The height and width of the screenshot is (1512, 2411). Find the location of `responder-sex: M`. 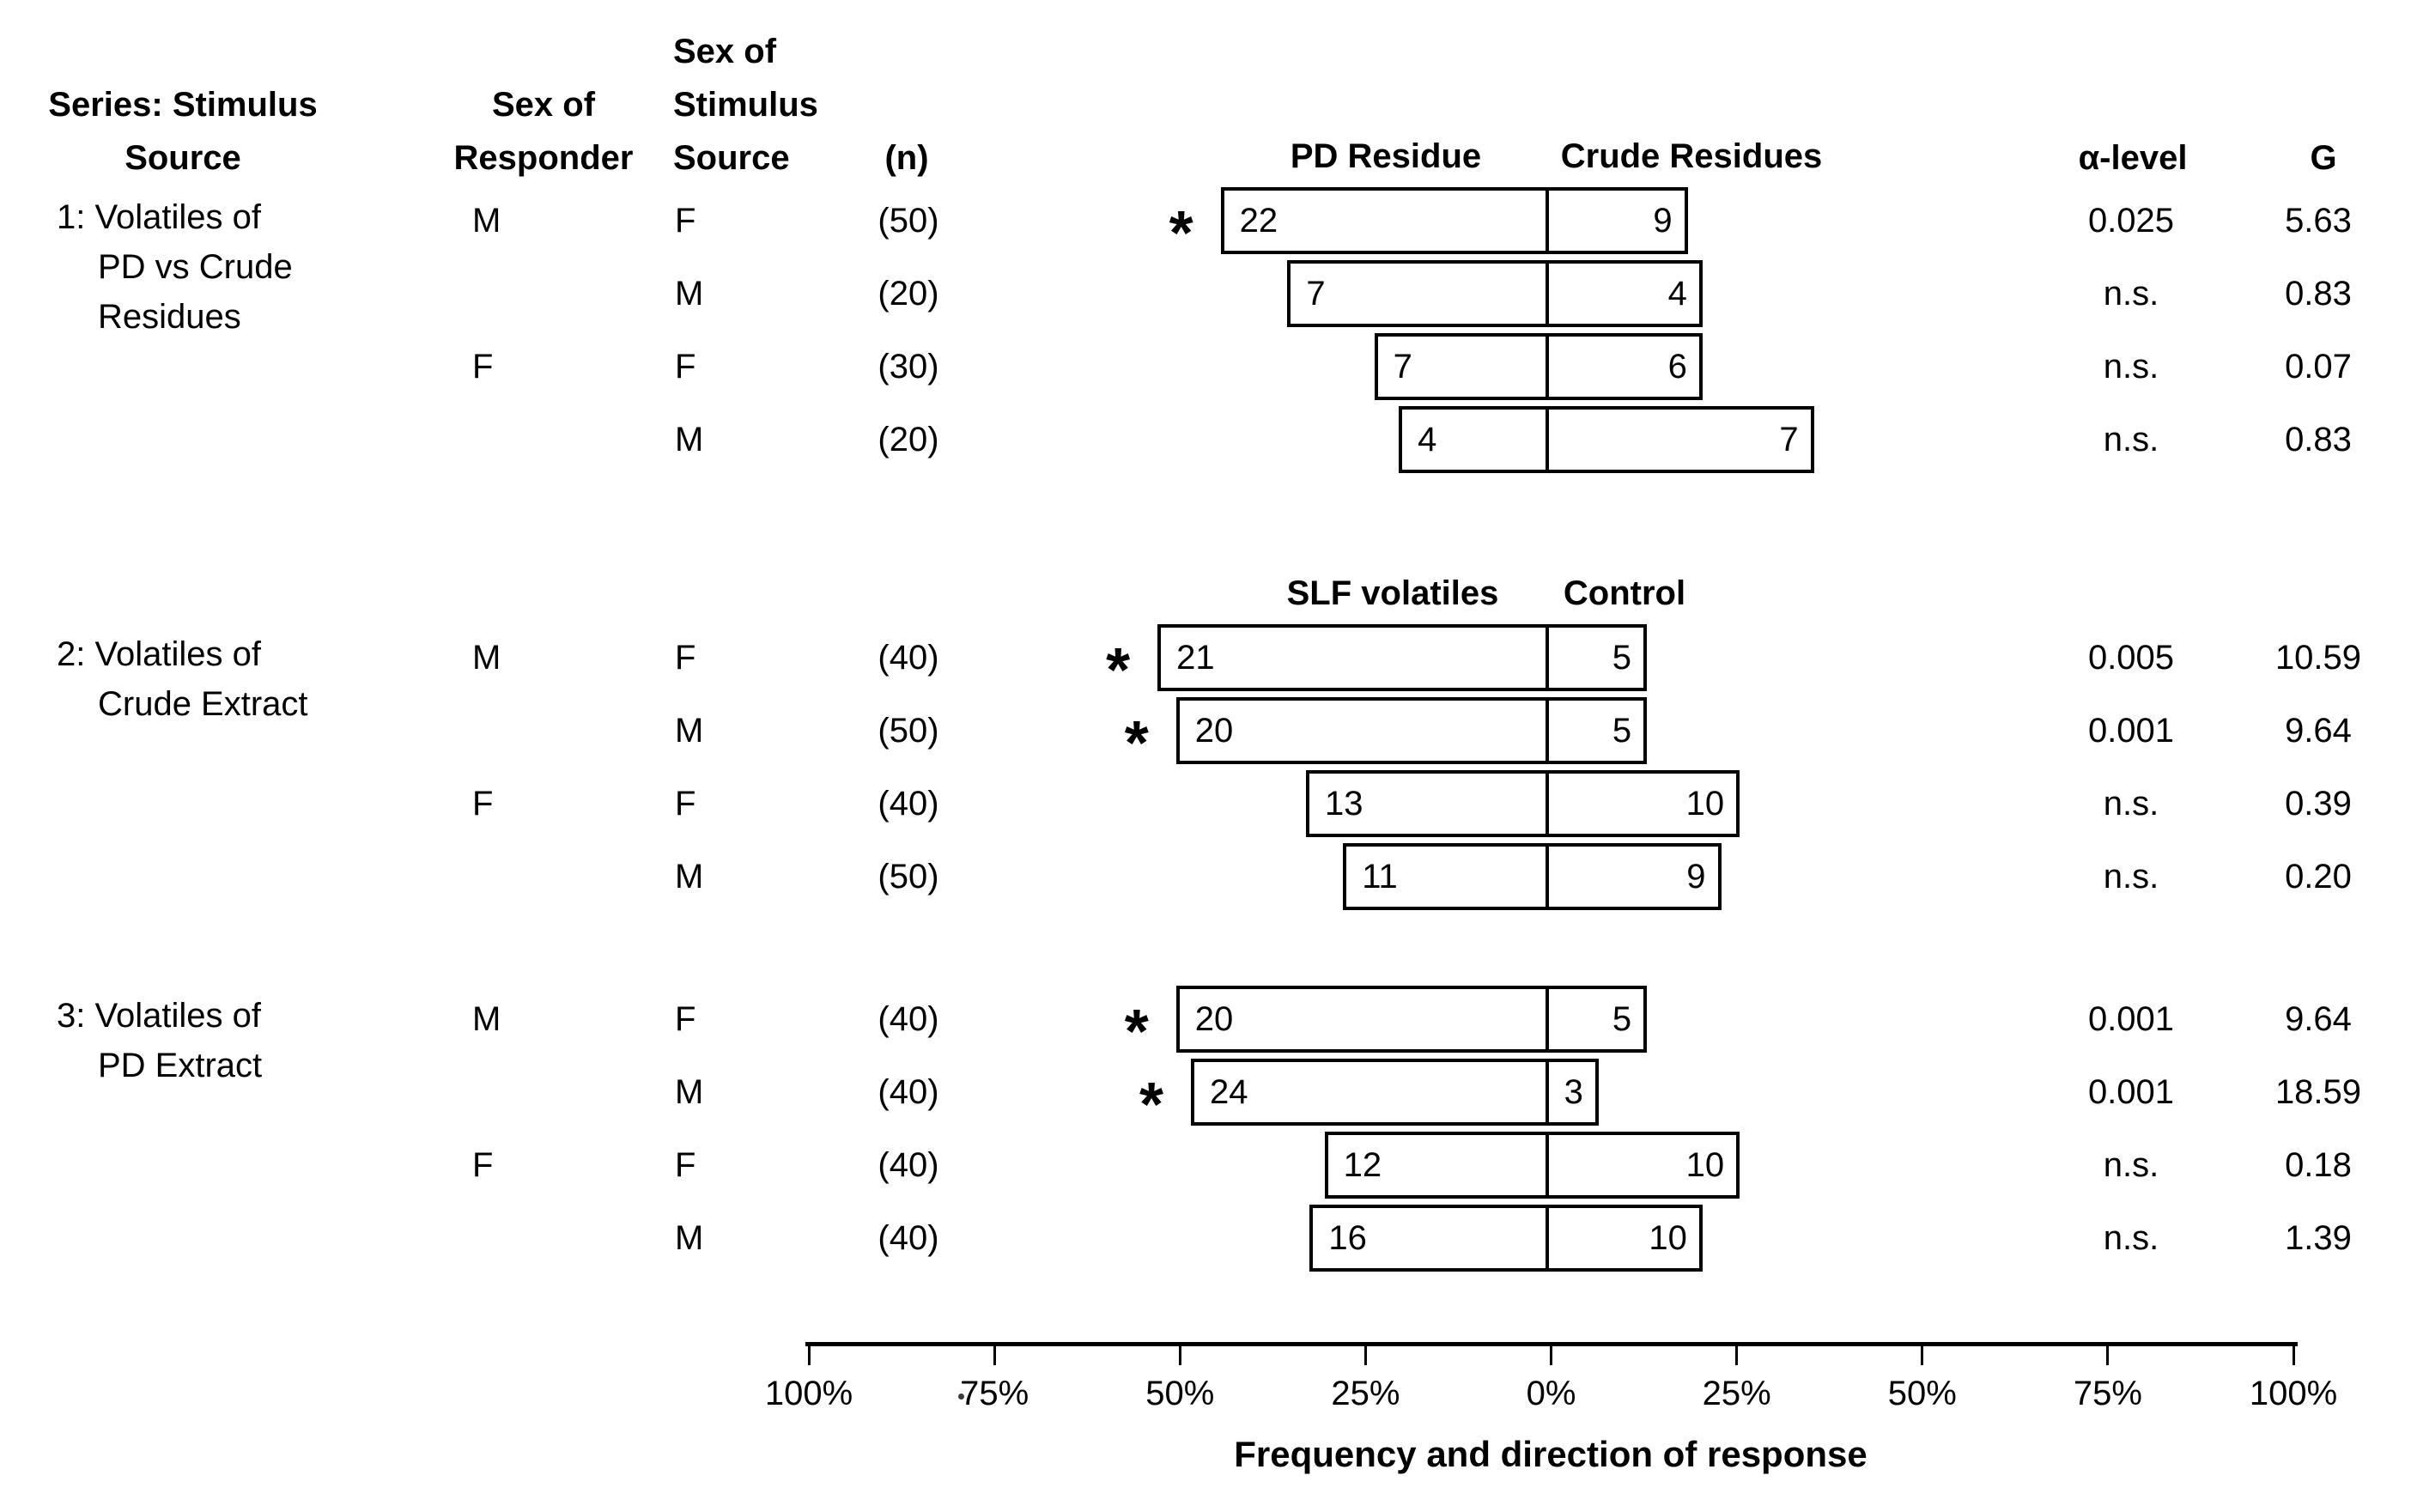

responder-sex: M is located at coordinates (487, 1019).